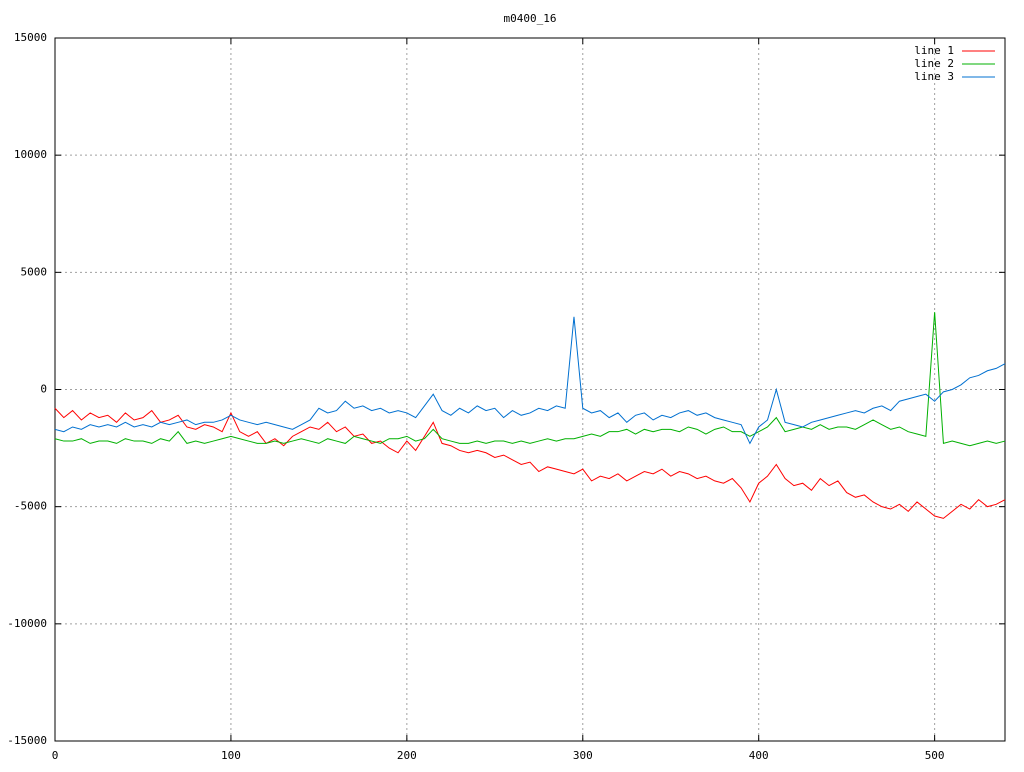  Describe the element at coordinates (935, 755) in the screenshot. I see `x-tick-label: 500` at that location.